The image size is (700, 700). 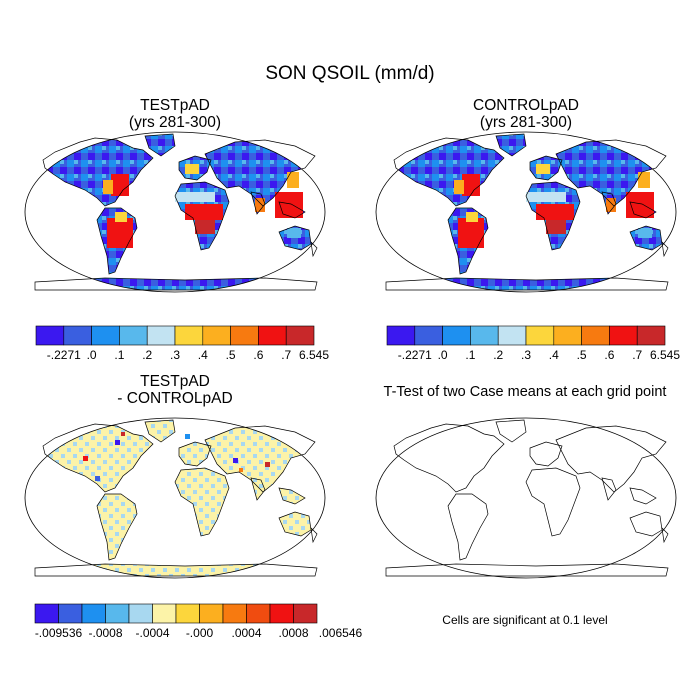 I want to click on colorbar-test-tick-label: .2, so click(x=147, y=355).